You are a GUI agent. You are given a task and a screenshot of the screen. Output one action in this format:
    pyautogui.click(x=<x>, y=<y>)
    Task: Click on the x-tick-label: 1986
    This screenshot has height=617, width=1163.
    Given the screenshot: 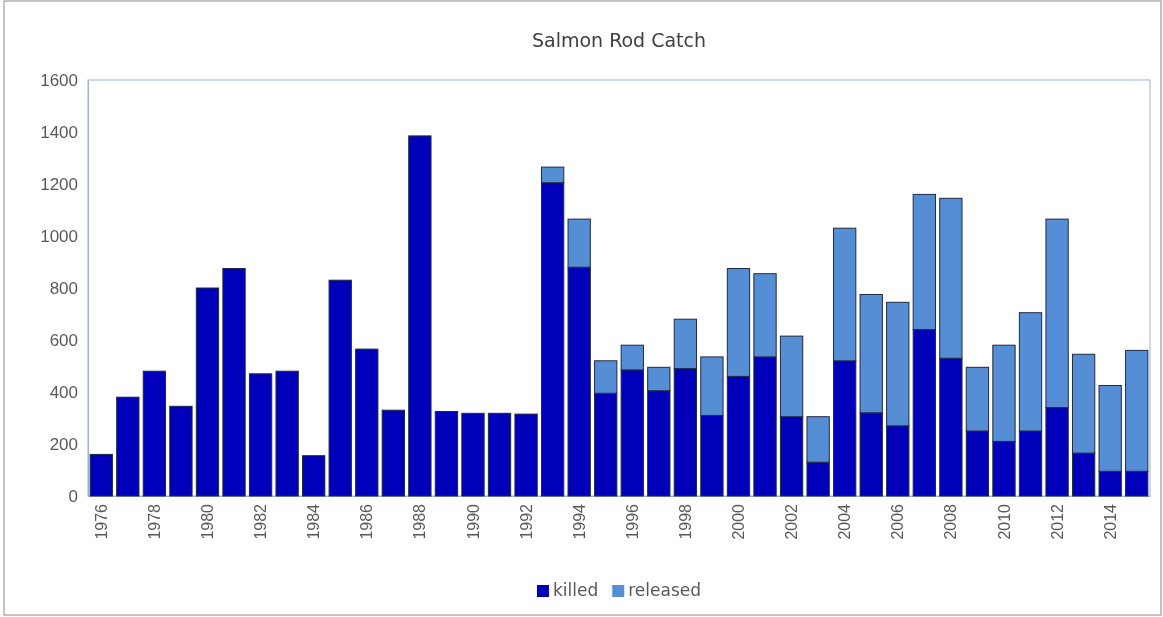 What is the action you would take?
    pyautogui.click(x=367, y=521)
    